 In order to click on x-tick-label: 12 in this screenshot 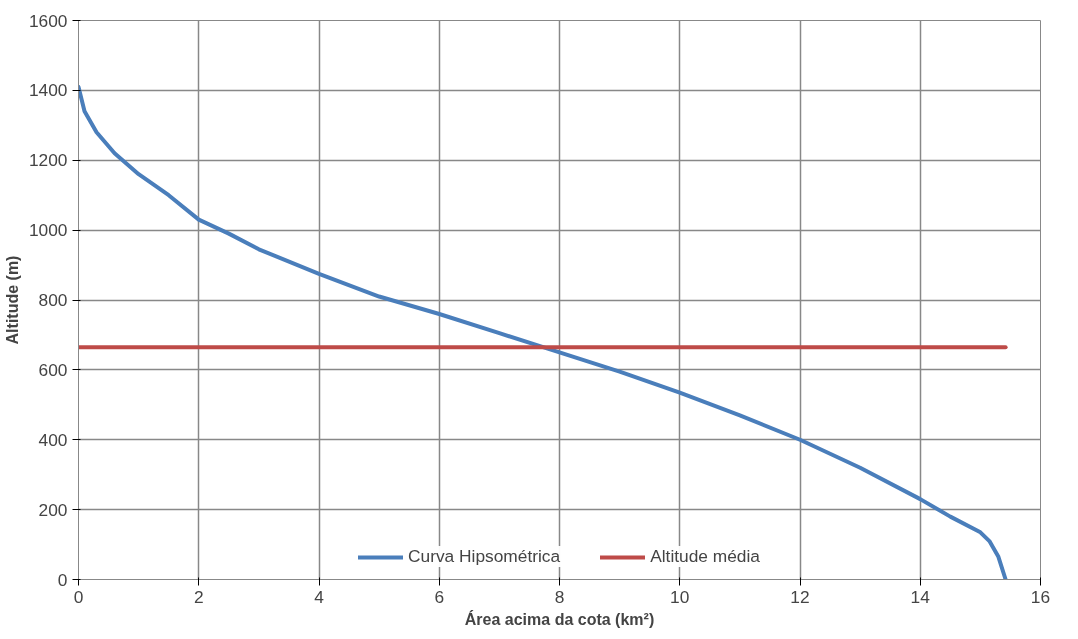, I will do `click(800, 596)`.